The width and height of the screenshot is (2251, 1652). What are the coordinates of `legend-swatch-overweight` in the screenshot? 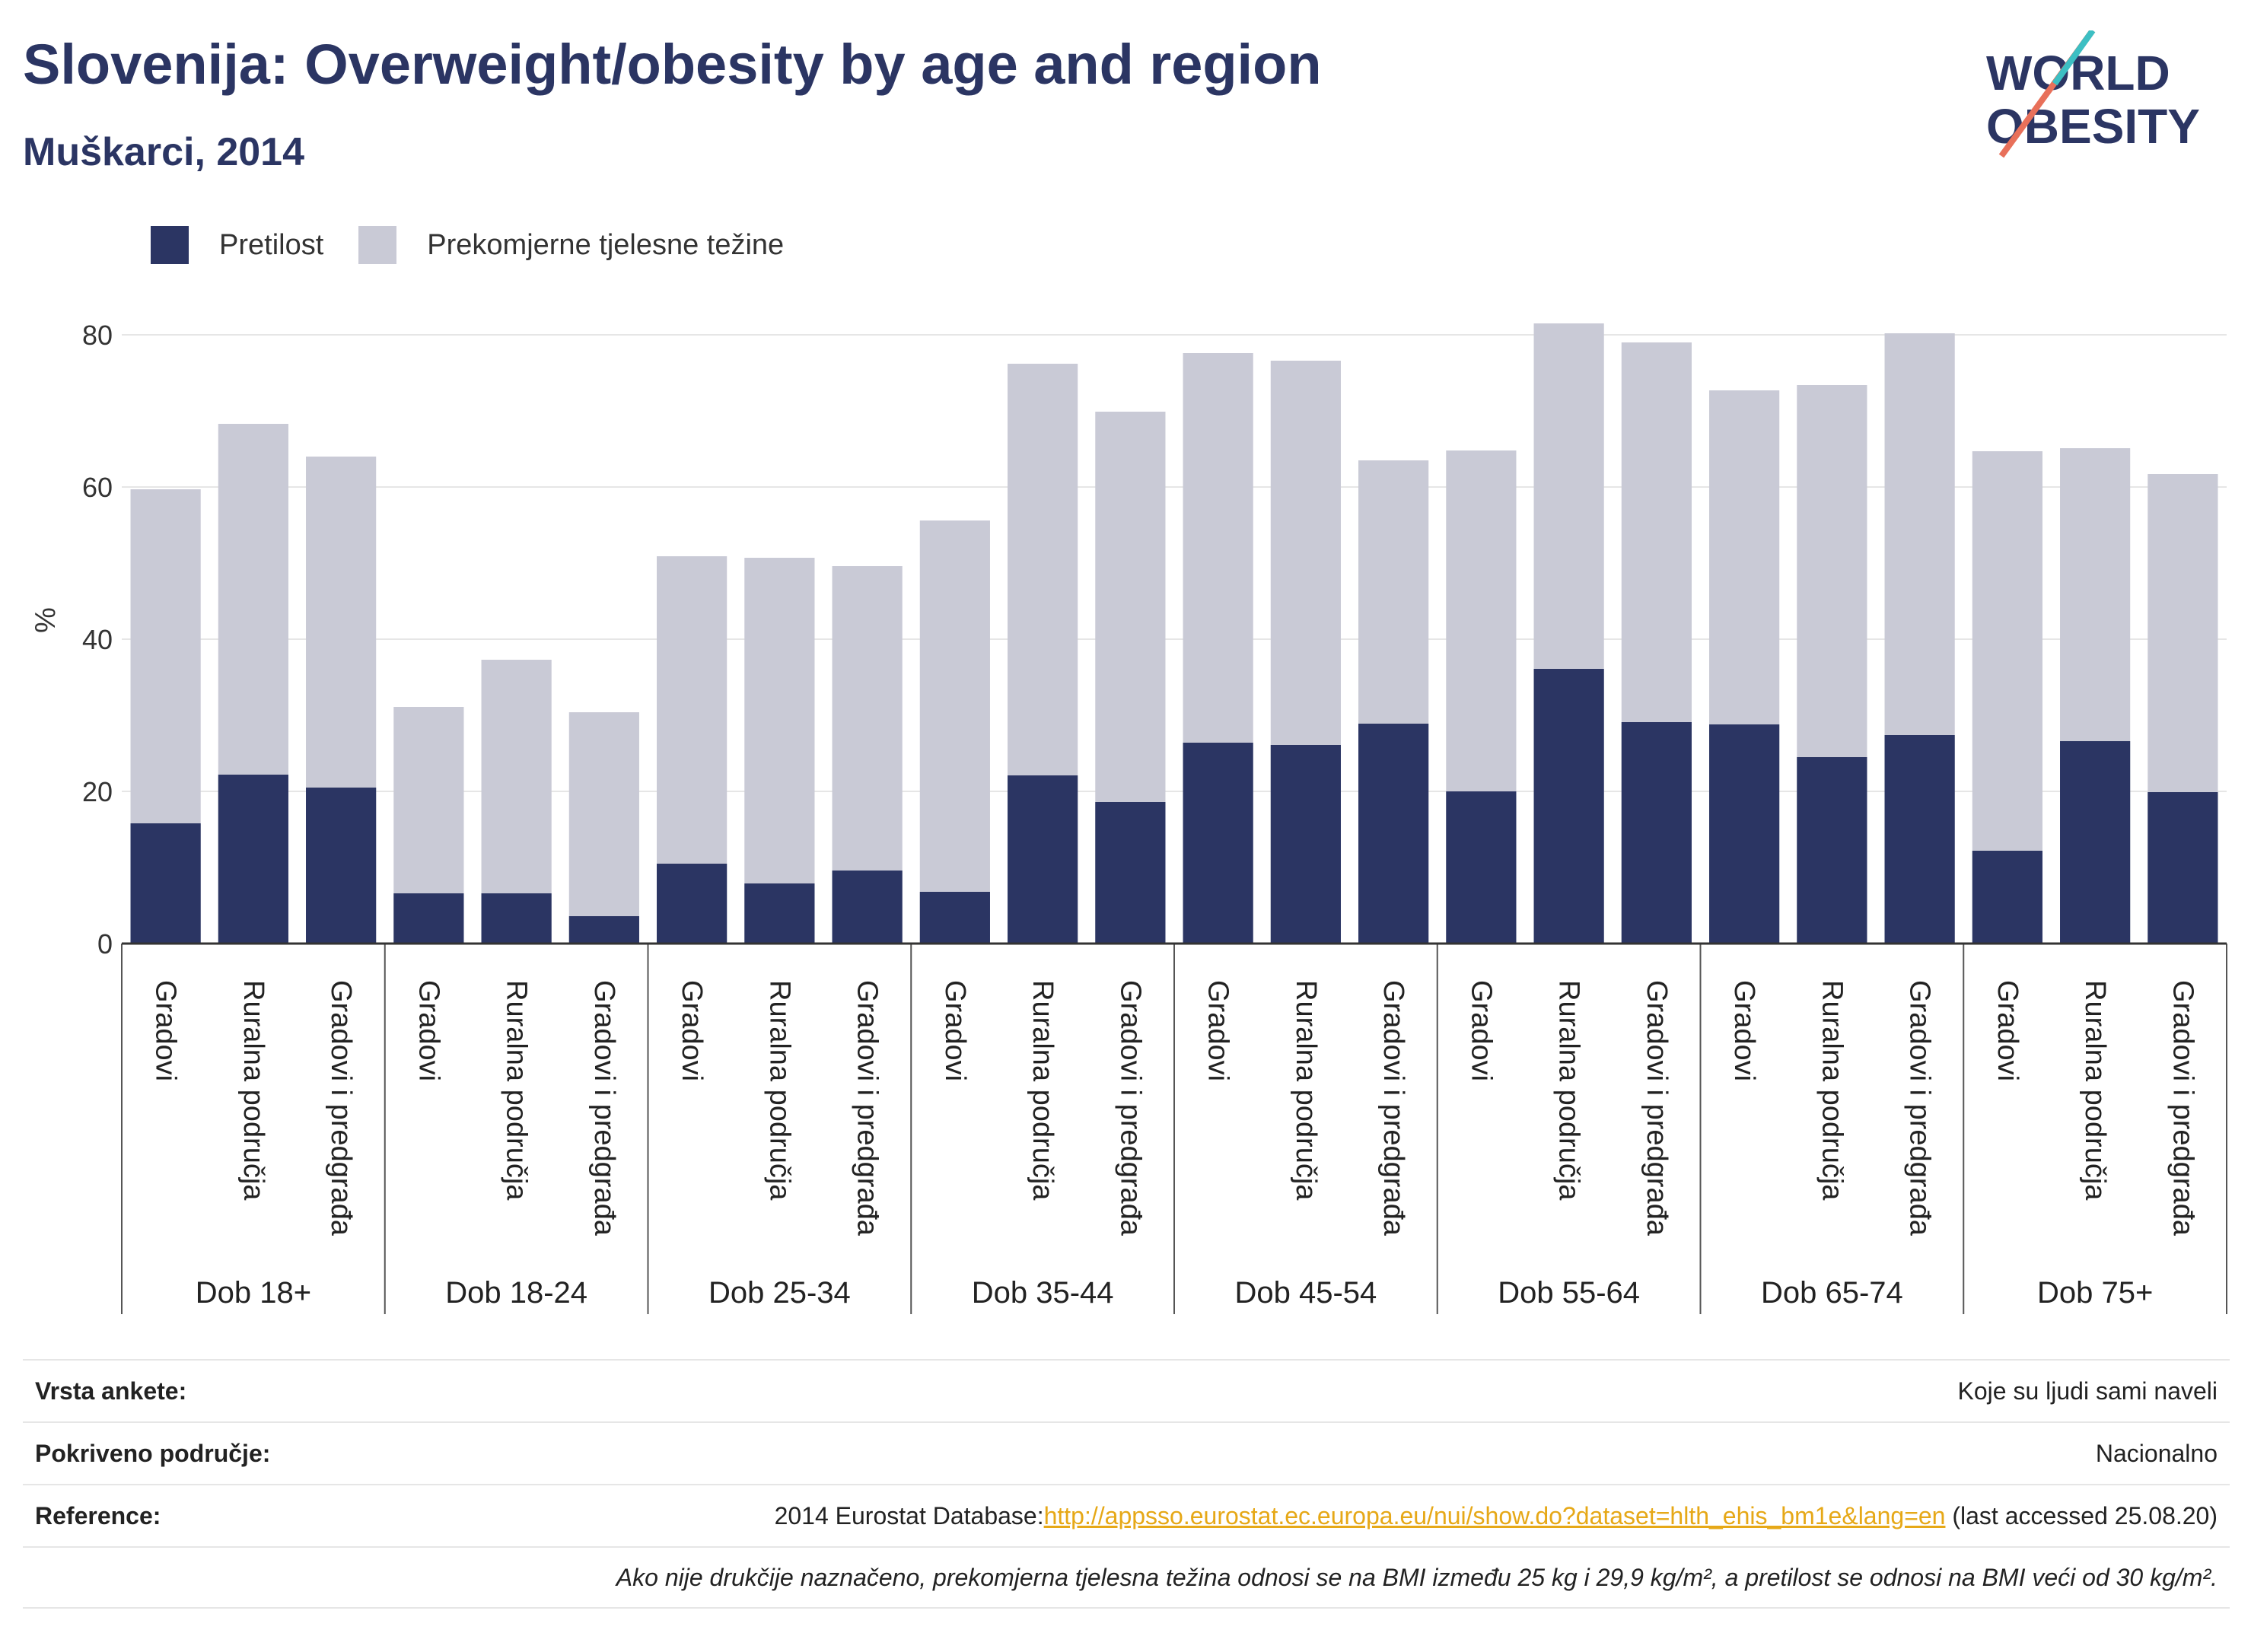 It's located at (377, 245).